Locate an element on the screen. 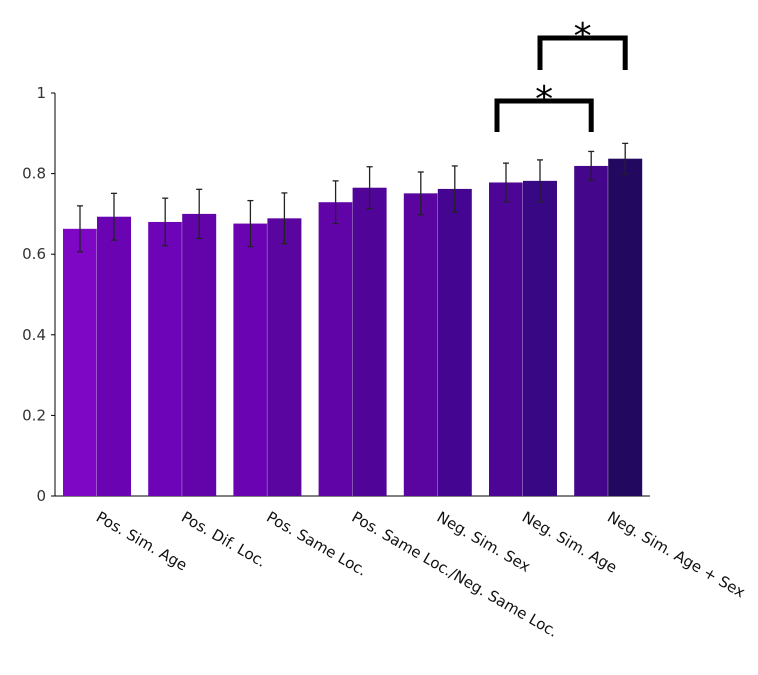  significance-brackets: ** is located at coordinates (561, 74).